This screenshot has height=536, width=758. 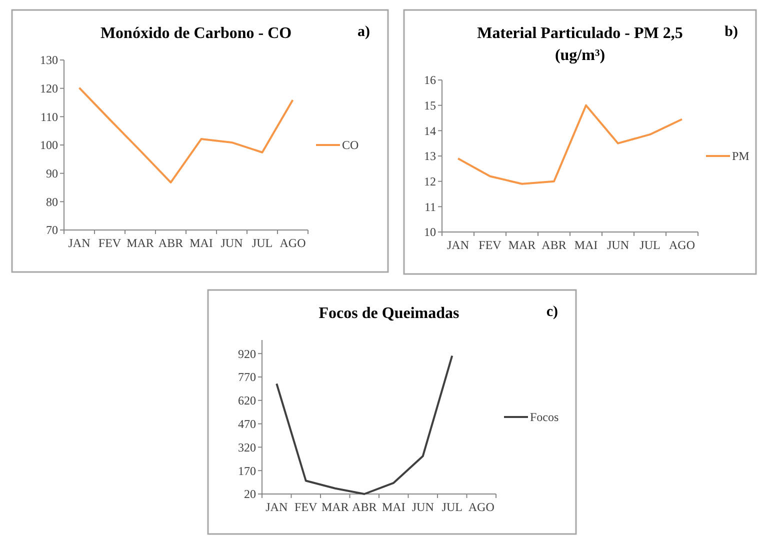 What do you see at coordinates (247, 471) in the screenshot?
I see `y-tick-label: 170` at bounding box center [247, 471].